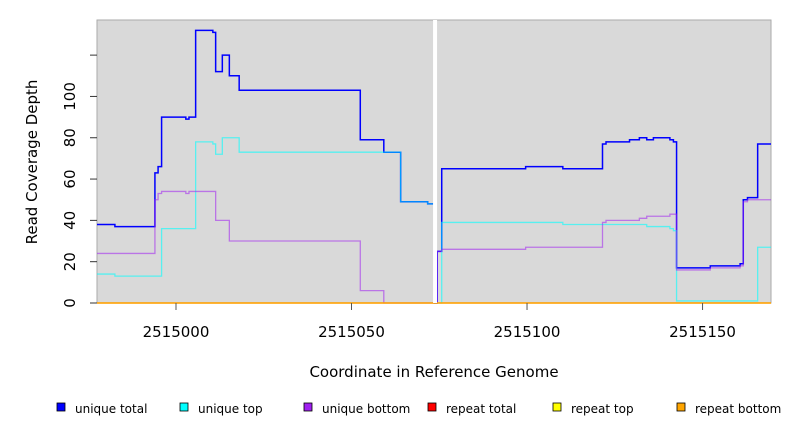 The height and width of the screenshot is (432, 792). I want to click on y-axis-title: Read Coverage Depth, so click(32, 162).